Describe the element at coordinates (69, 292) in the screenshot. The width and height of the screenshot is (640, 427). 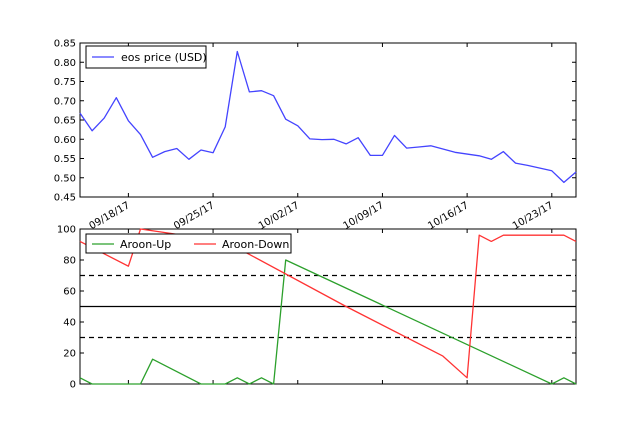
I see `aroon-y-tick-label: 60` at that location.